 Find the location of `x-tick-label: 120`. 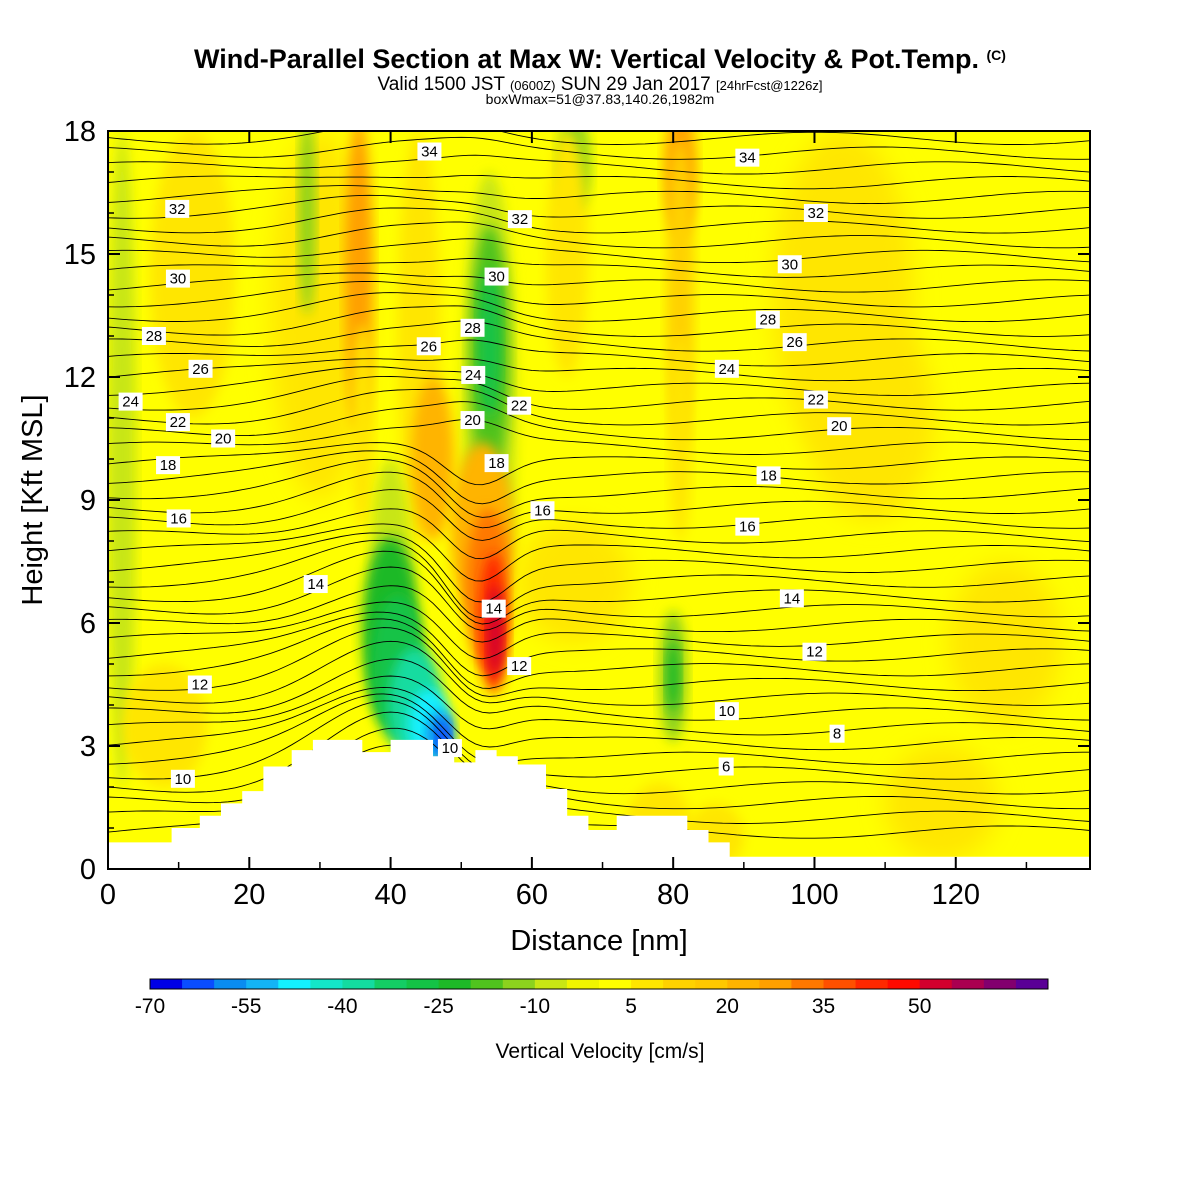

x-tick-label: 120 is located at coordinates (956, 895).